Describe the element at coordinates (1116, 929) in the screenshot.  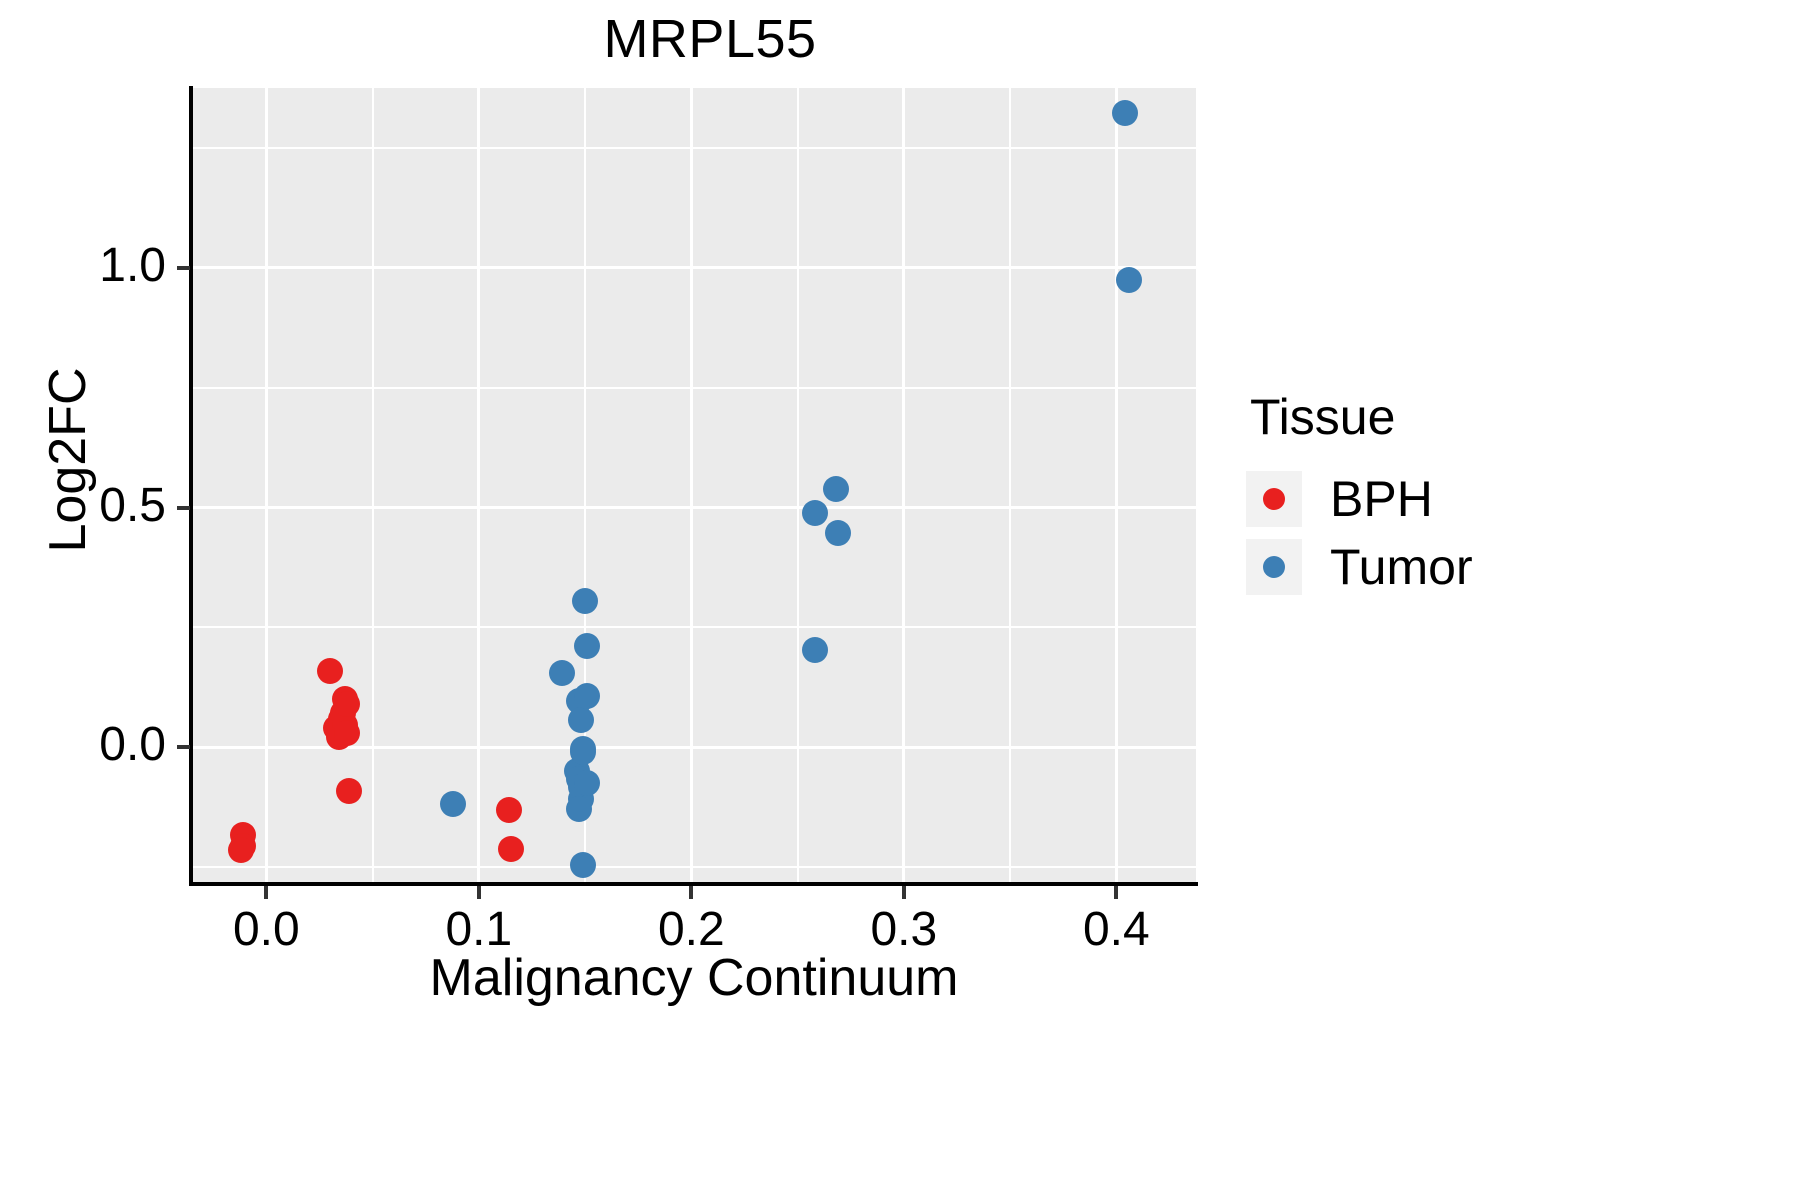
I see `x-tick-label: 0.4` at that location.